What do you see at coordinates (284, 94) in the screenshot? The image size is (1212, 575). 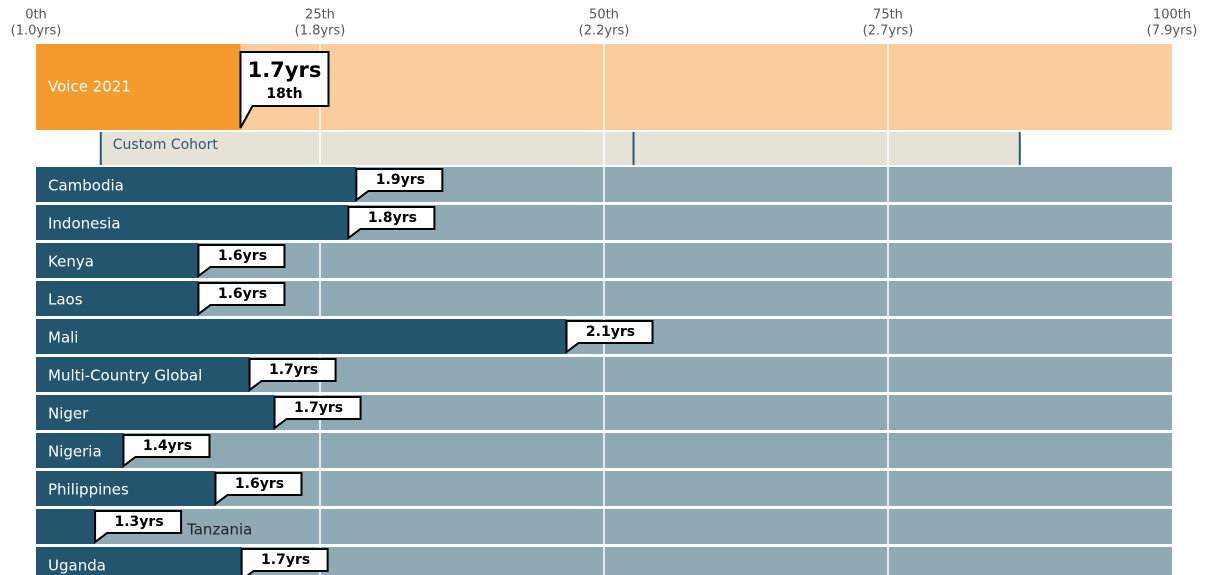 I see `highlight-rank-label: 18th` at bounding box center [284, 94].